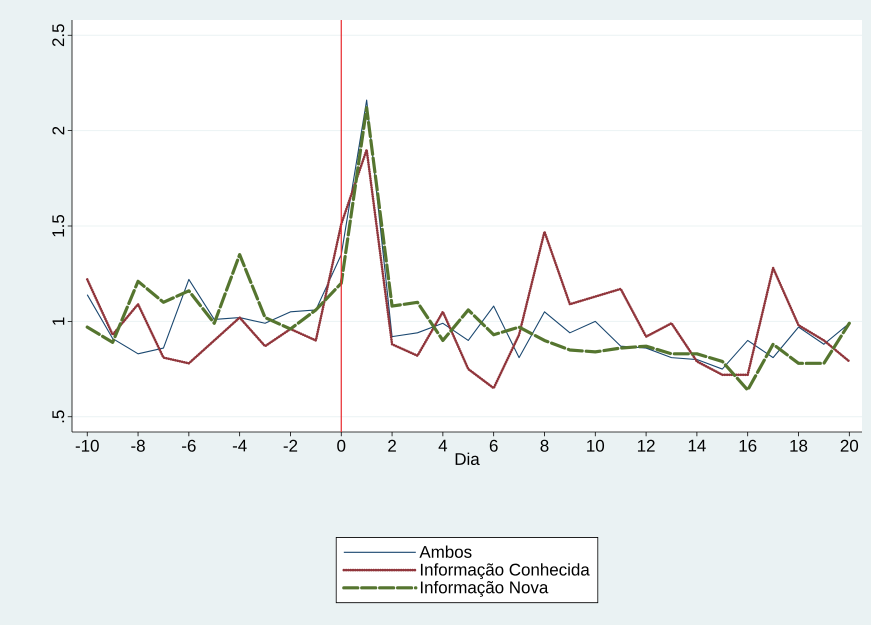 The height and width of the screenshot is (625, 871). I want to click on y-tick-label: 2, so click(58, 130).